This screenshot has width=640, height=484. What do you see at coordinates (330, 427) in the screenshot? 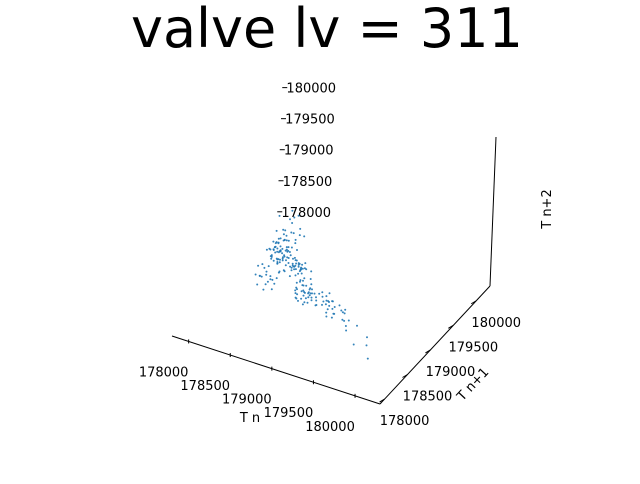
I see `x-tick-label: 180000` at bounding box center [330, 427].